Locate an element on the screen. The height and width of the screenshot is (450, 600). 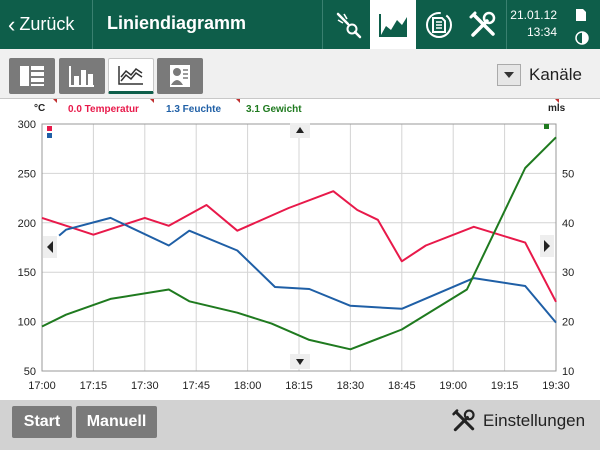
x-tick-label: 18:45 is located at coordinates (402, 386).